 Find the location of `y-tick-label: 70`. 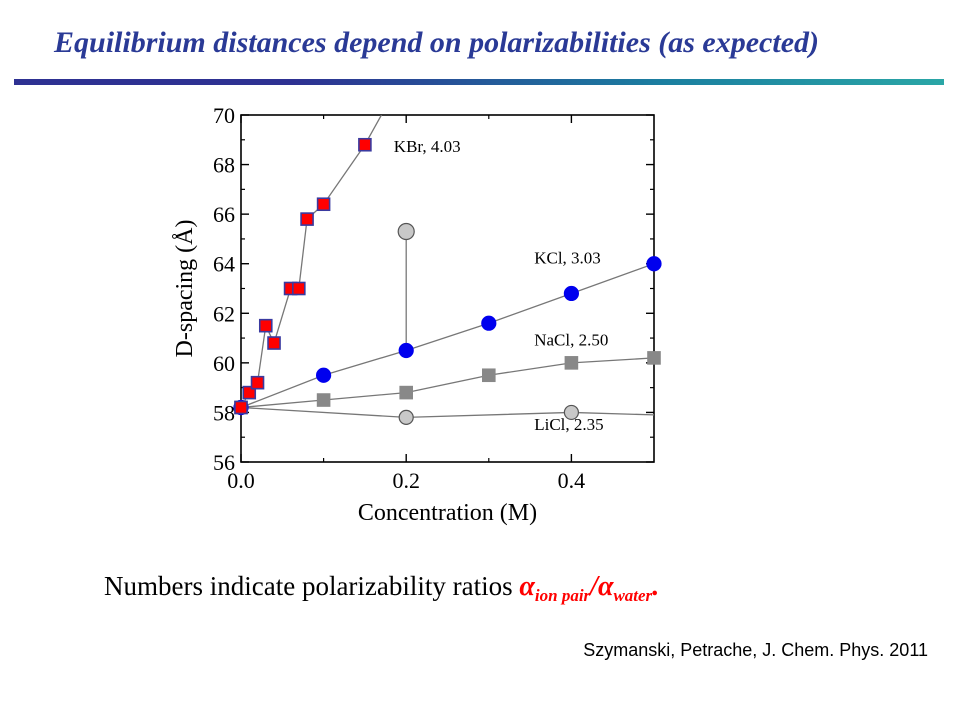

y-tick-label: 70 is located at coordinates (224, 115).